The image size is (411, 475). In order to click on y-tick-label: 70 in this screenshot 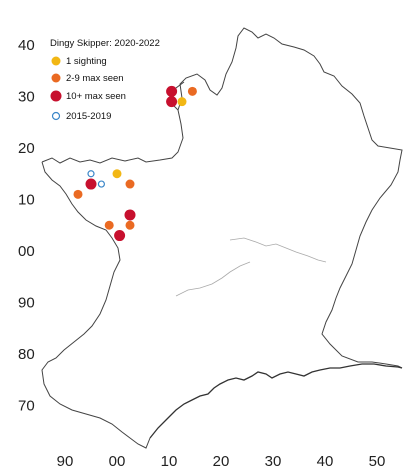, I will do `click(26, 406)`.